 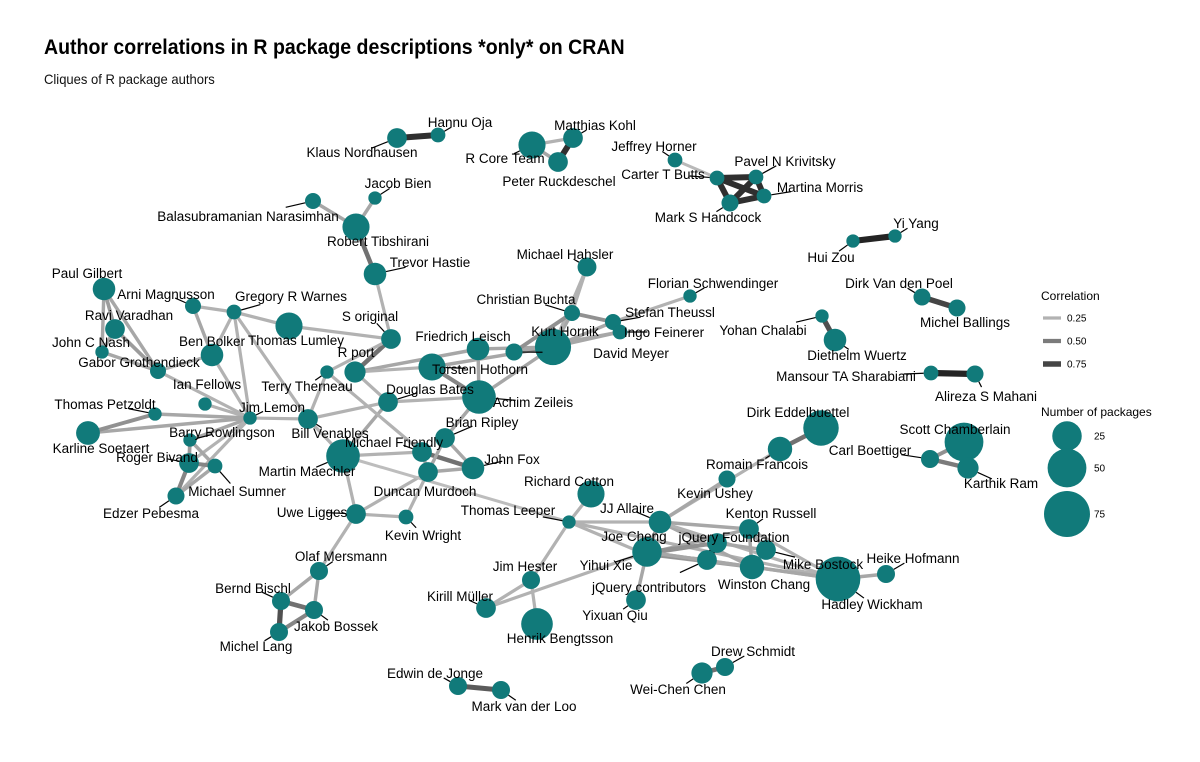 What do you see at coordinates (190, 440) in the screenshot?
I see `node-barry-rowlingson` at bounding box center [190, 440].